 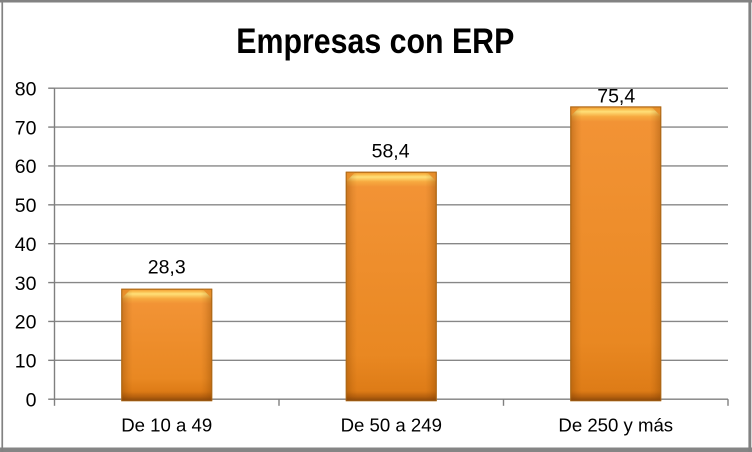 I want to click on svg-text: De 250 y más, so click(x=615, y=424).